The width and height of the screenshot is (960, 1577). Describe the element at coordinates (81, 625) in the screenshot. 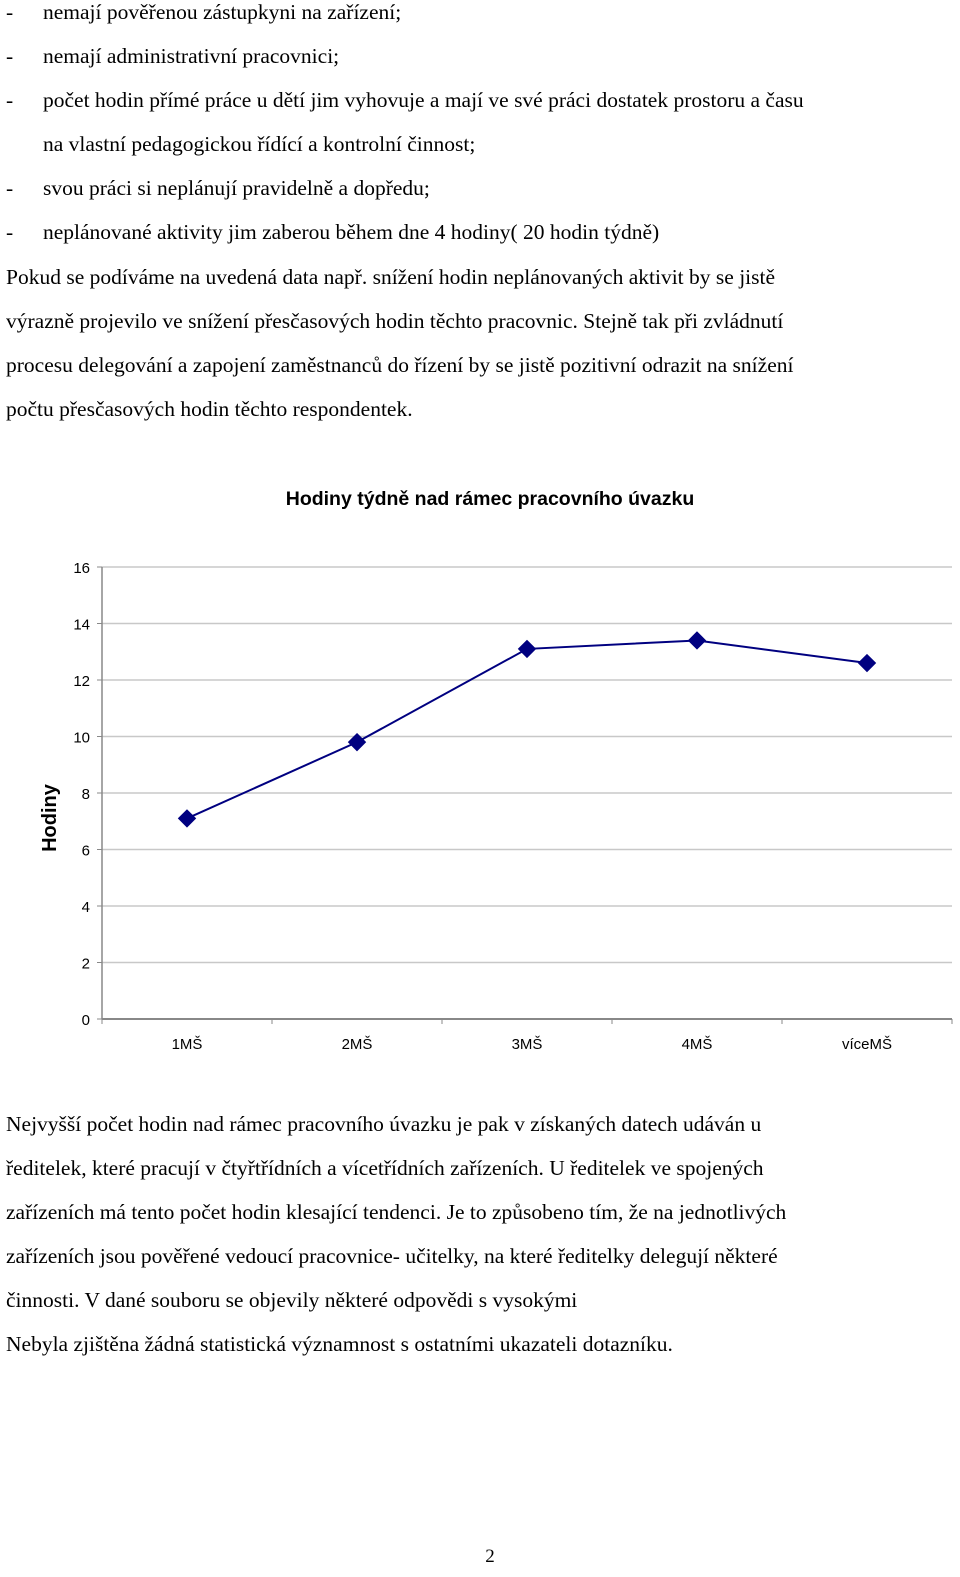

I see `y-tick-label: 14` at that location.